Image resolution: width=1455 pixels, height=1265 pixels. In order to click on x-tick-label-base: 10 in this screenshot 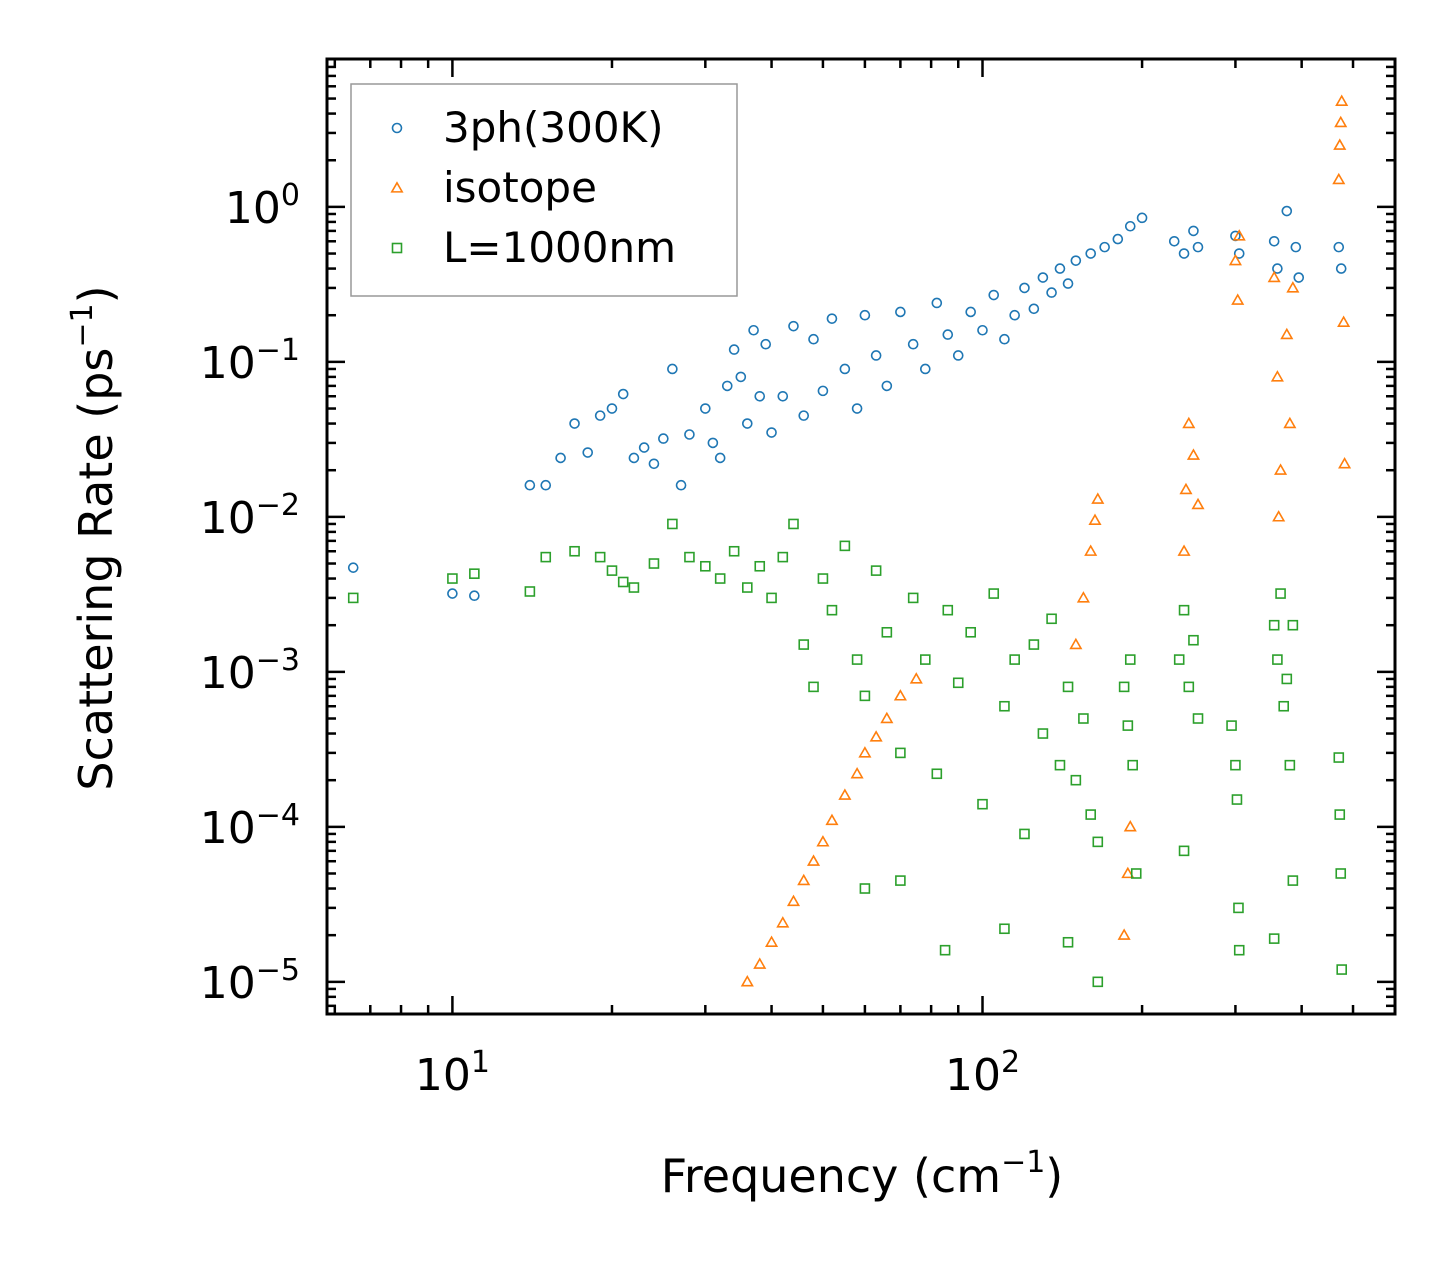, I will do `click(443, 1075)`.